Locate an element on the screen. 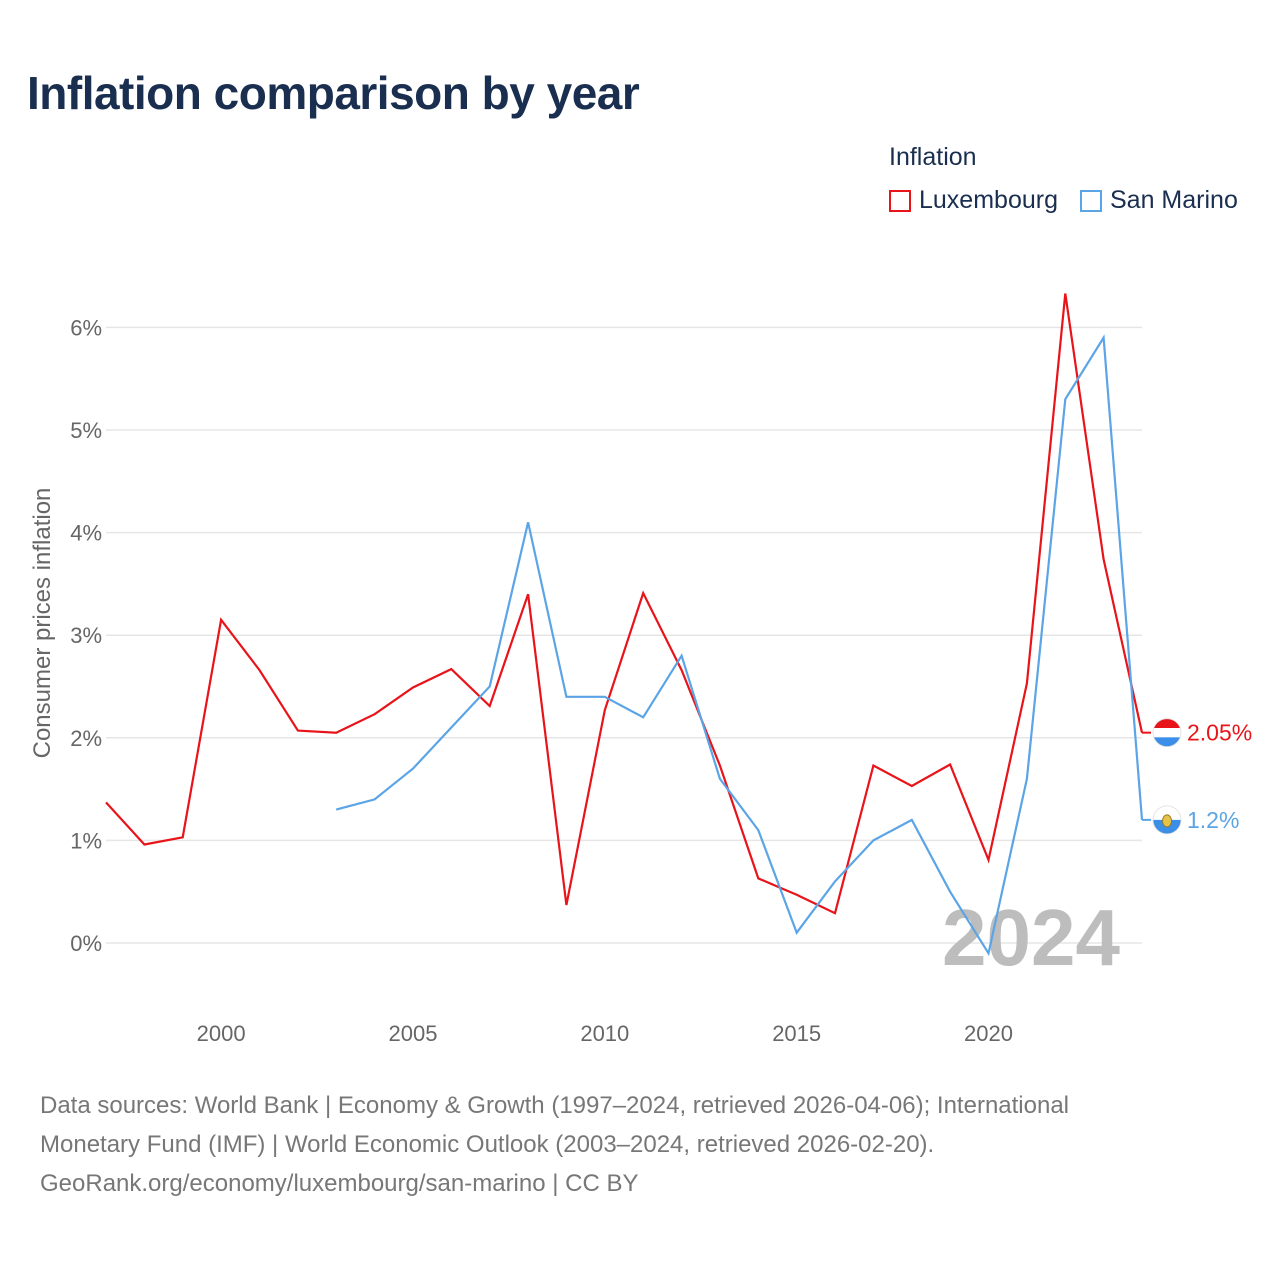  y-tick-label: 3% is located at coordinates (86, 635).